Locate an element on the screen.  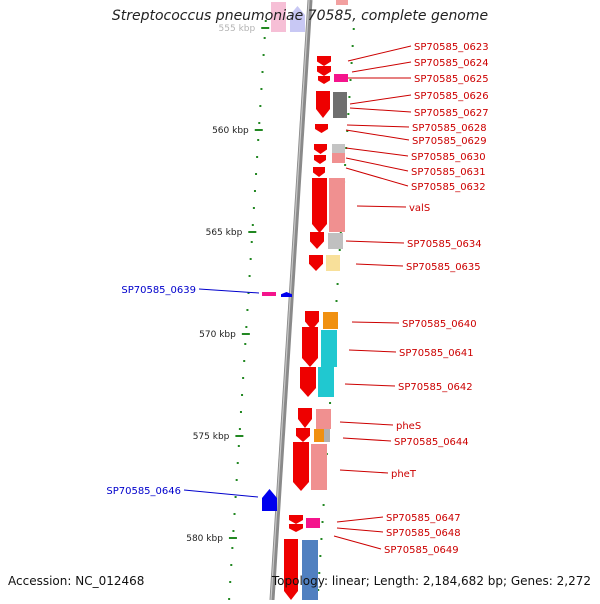
gene-label: SP70585_0625 is located at coordinates (451, 79).